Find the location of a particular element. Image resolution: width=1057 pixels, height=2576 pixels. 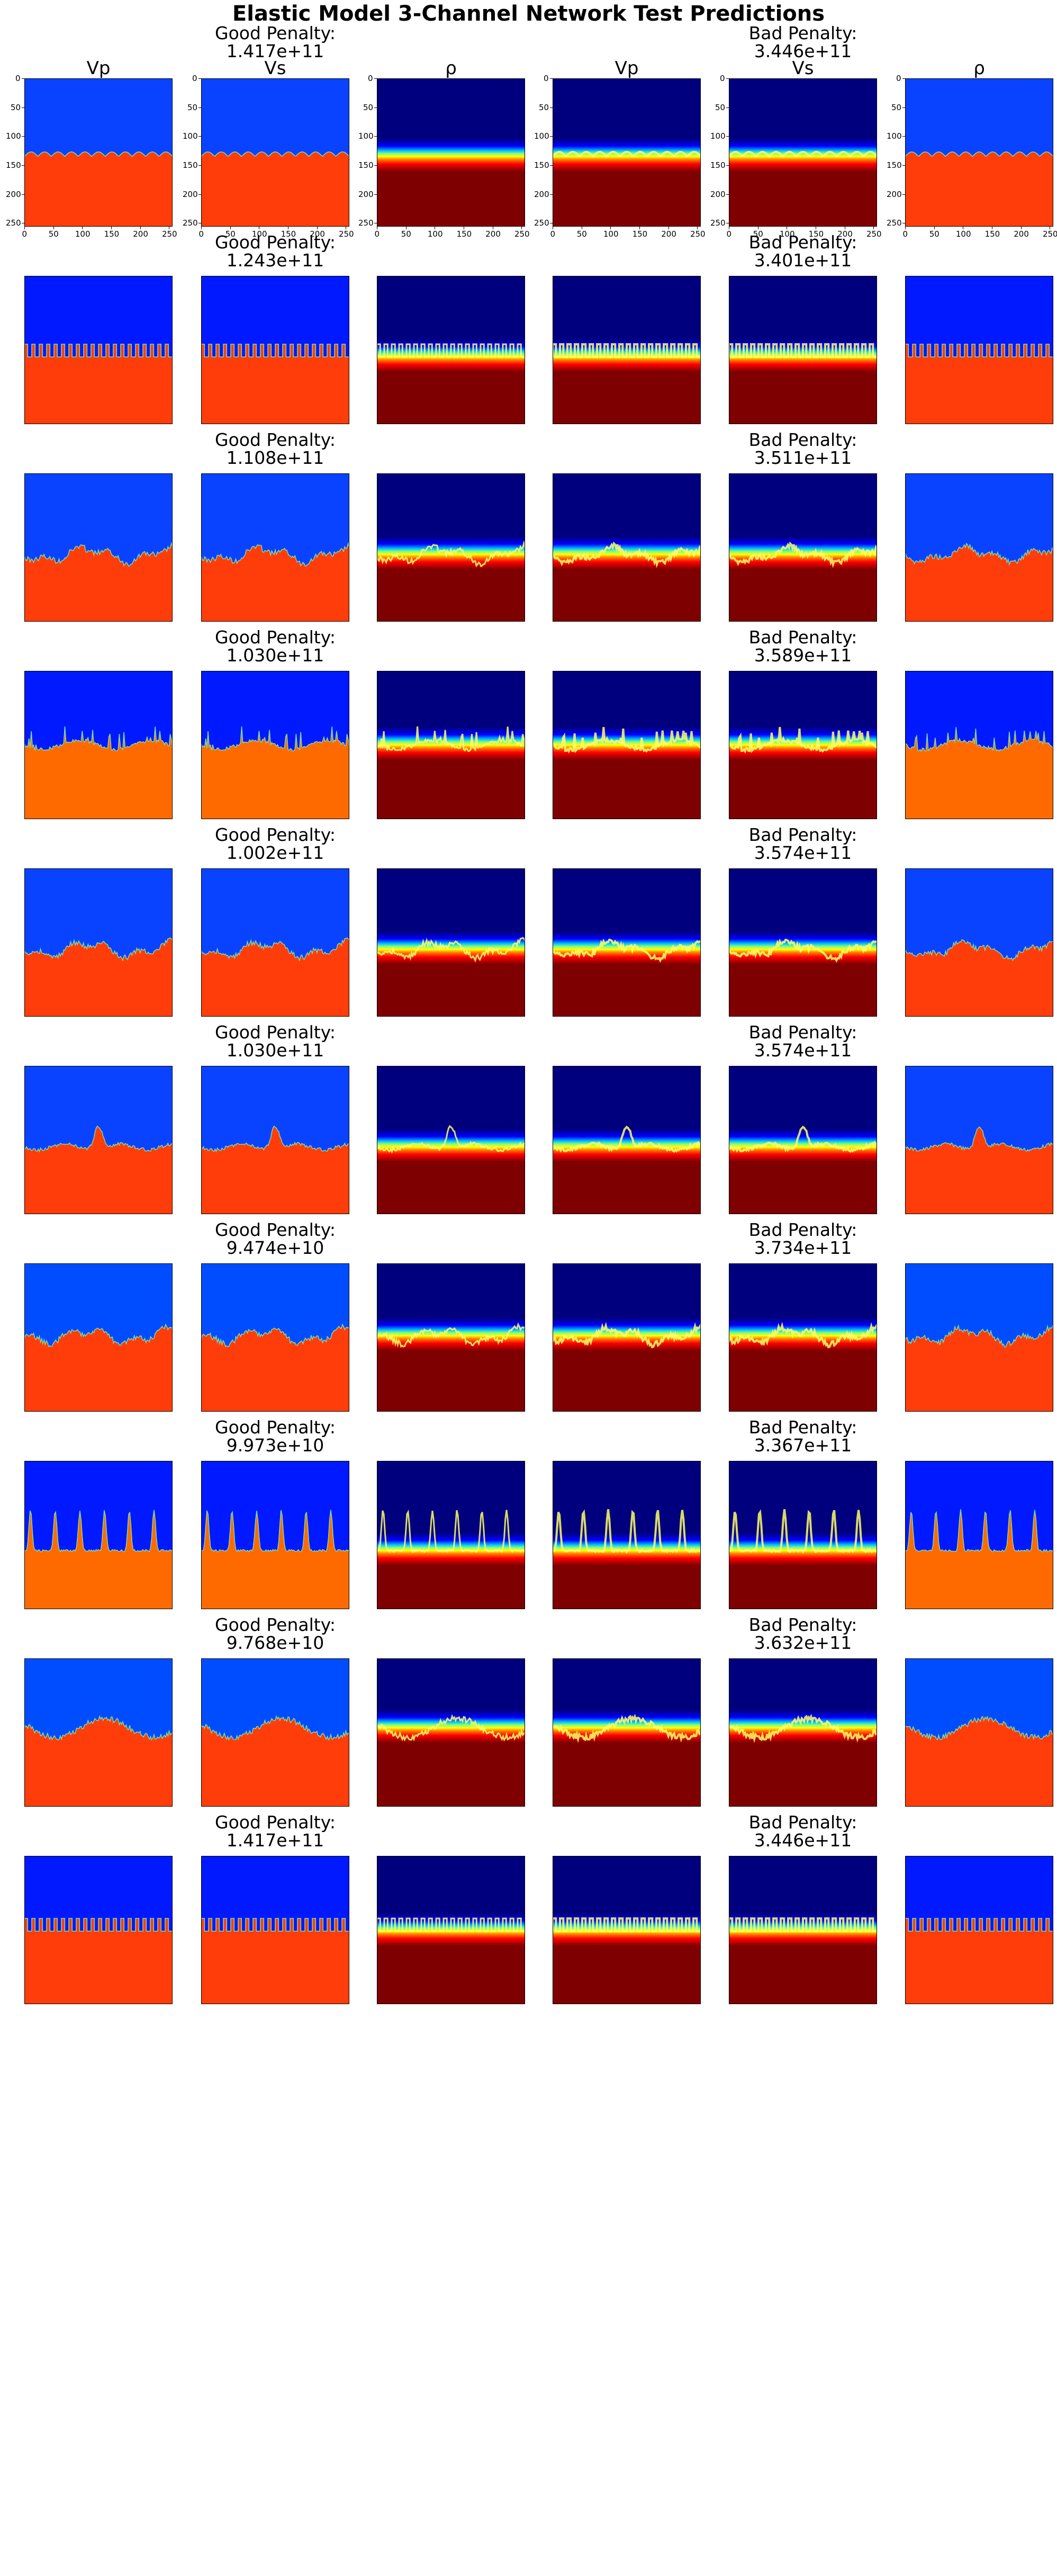

x-tick-label: 150 is located at coordinates (464, 234).